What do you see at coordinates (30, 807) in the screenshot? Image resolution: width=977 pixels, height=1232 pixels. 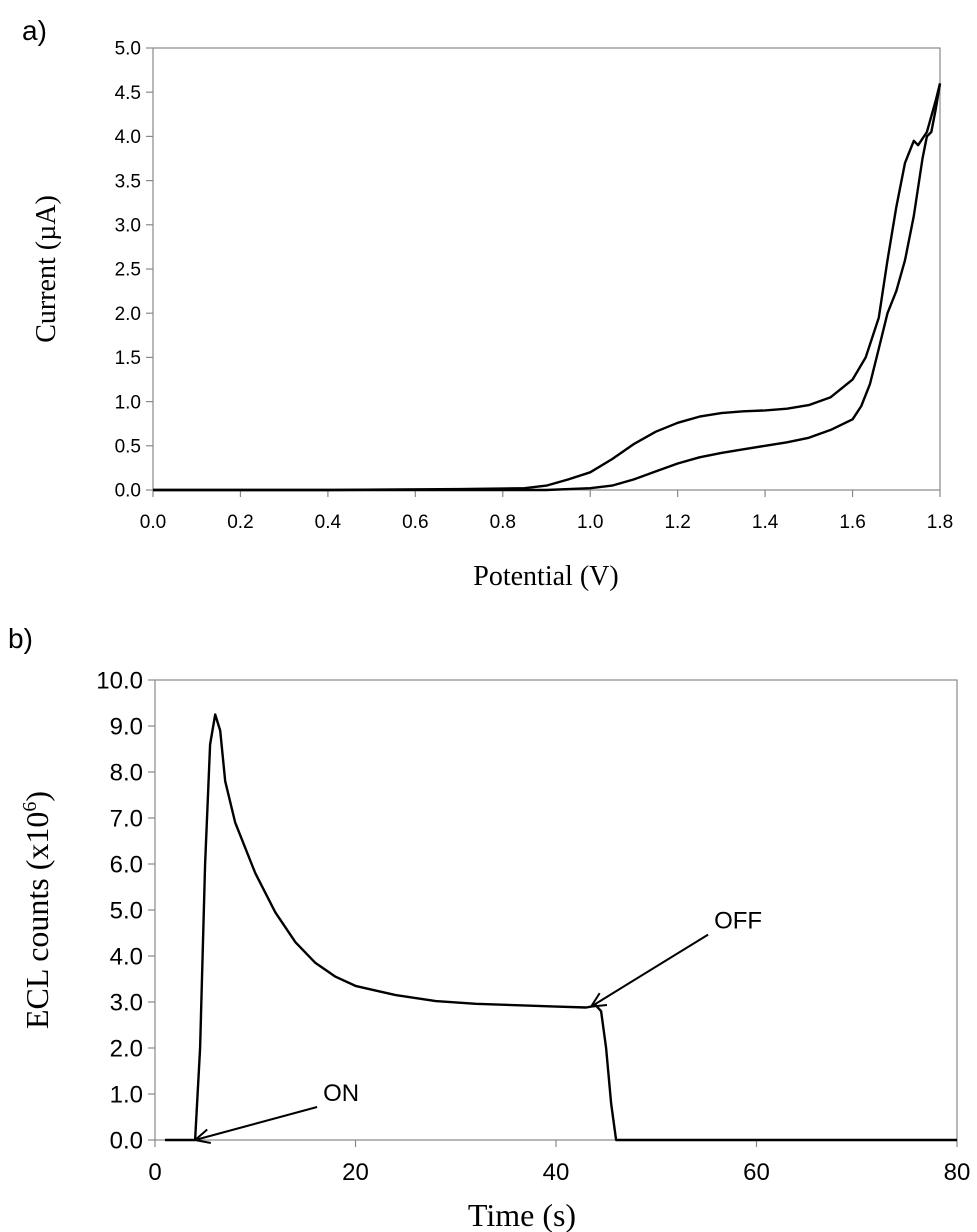 I see `y-axis-label-b-sup: 6` at bounding box center [30, 807].